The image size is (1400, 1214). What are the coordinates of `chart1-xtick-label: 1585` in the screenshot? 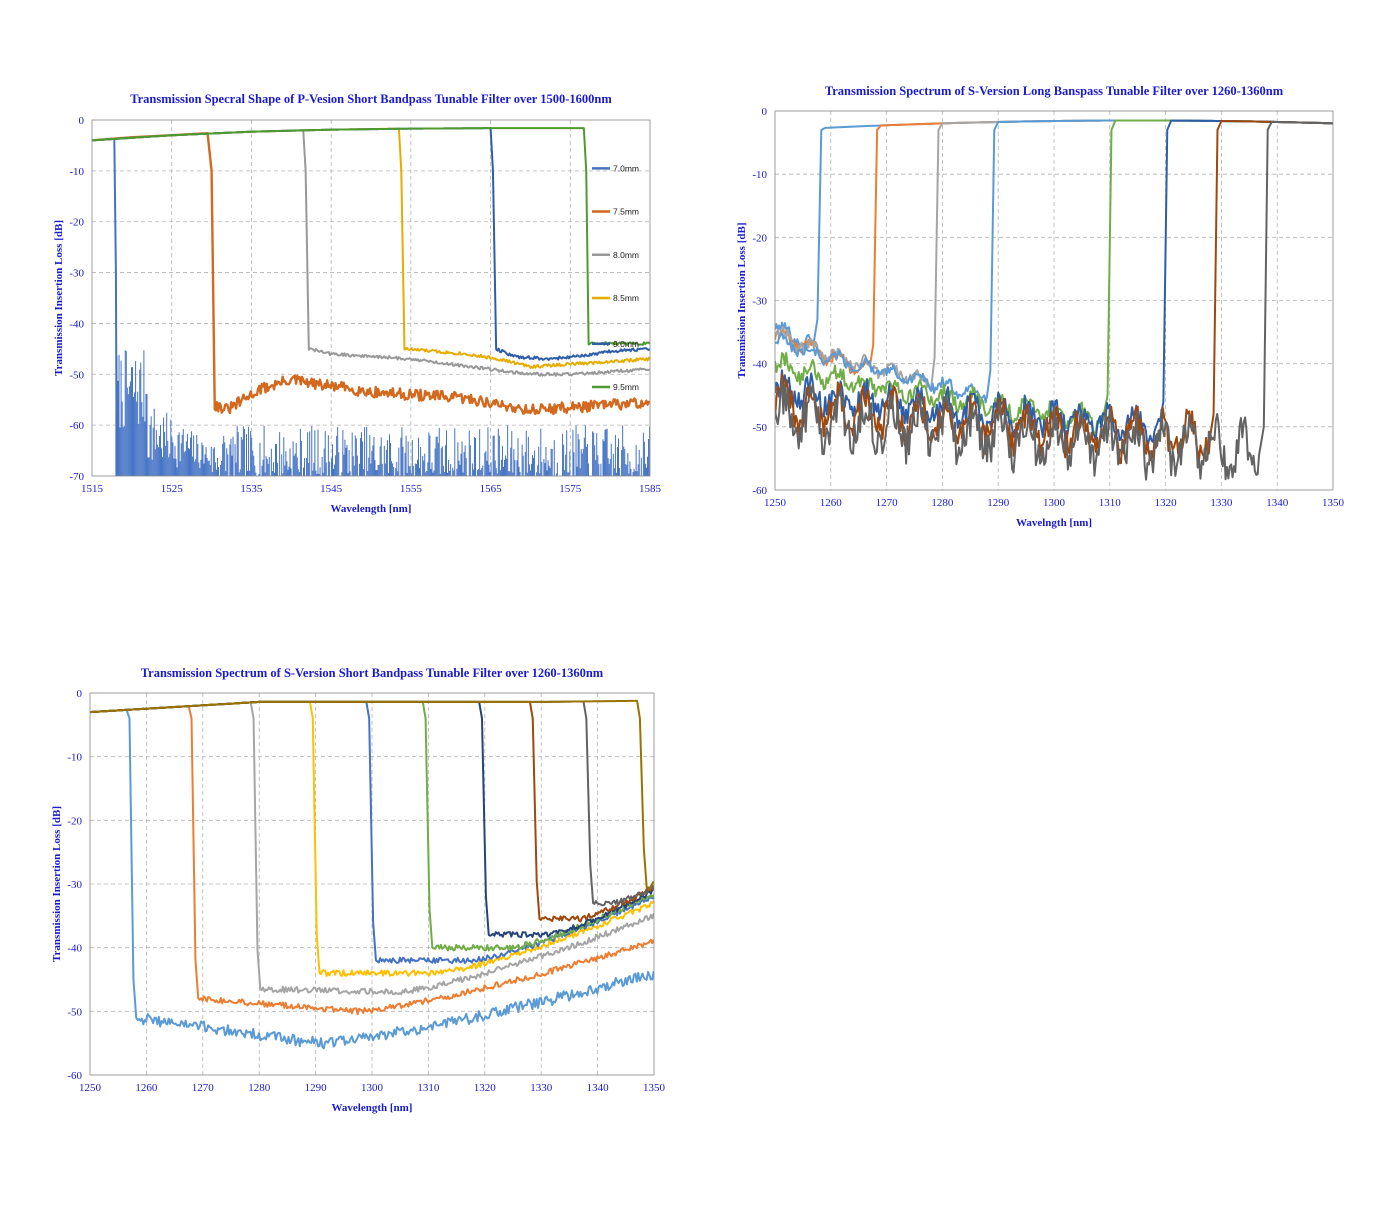 It's located at (650, 489).